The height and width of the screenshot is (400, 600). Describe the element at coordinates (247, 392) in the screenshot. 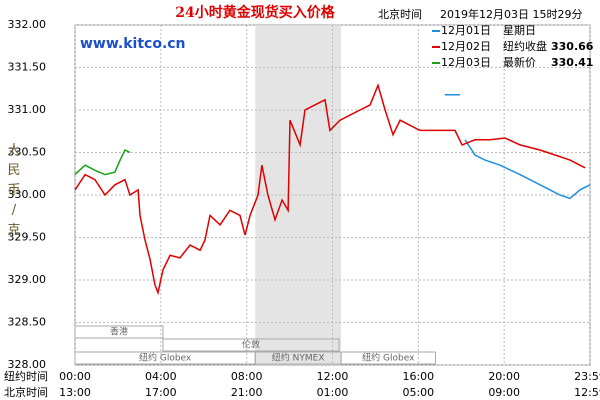

I see `x-tick-label-beijing: 21:00` at that location.